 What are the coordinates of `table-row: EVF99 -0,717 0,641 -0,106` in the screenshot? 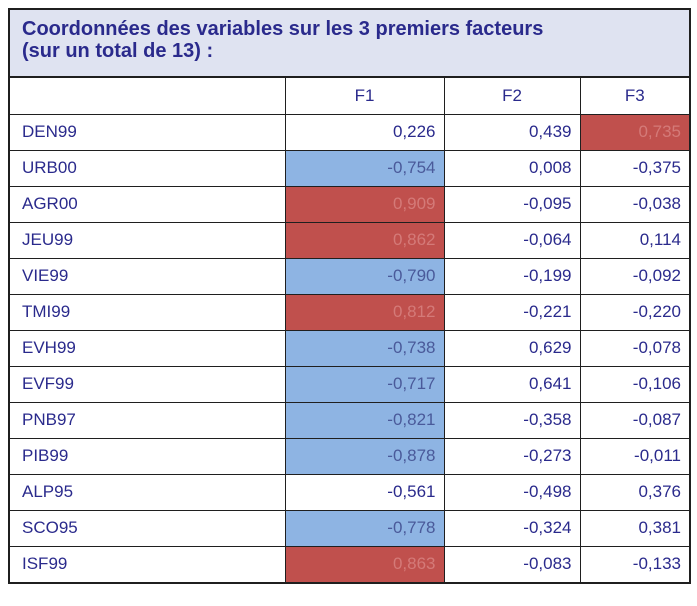 It's located at (349, 384).